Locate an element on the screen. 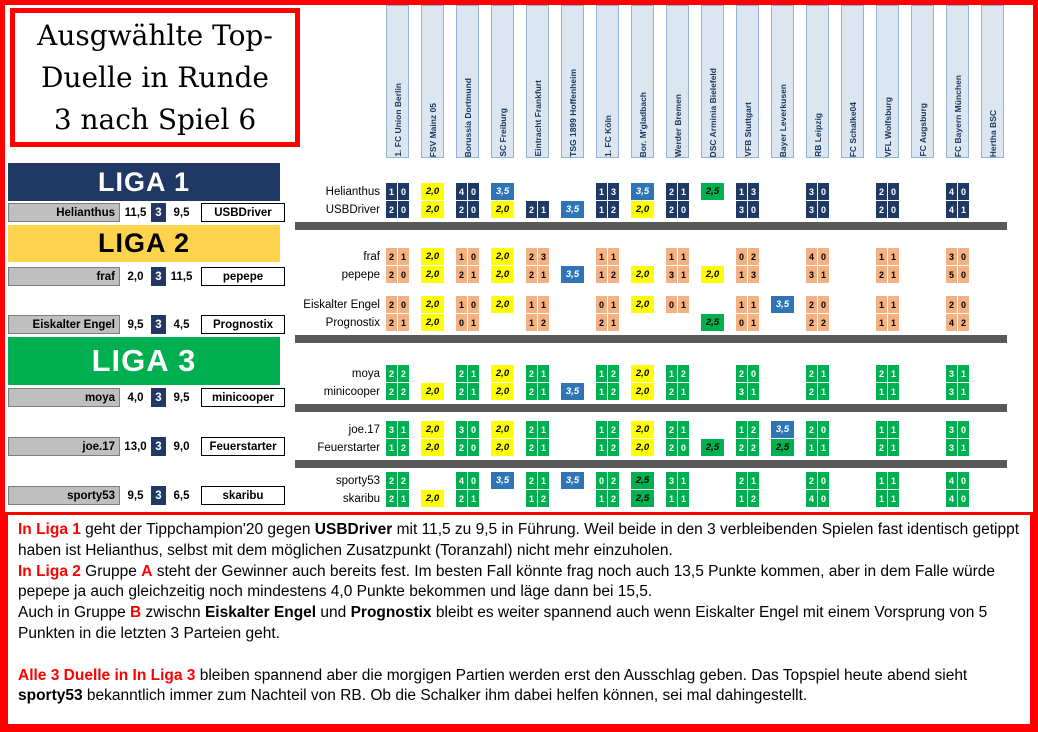 The height and width of the screenshot is (732, 1038). grid-row: skaribu 2 1 2,0 2 1 1 2 1 2 2,5 1 1 1 2 4 0 1 1 4 0 is located at coordinates (643, 498).